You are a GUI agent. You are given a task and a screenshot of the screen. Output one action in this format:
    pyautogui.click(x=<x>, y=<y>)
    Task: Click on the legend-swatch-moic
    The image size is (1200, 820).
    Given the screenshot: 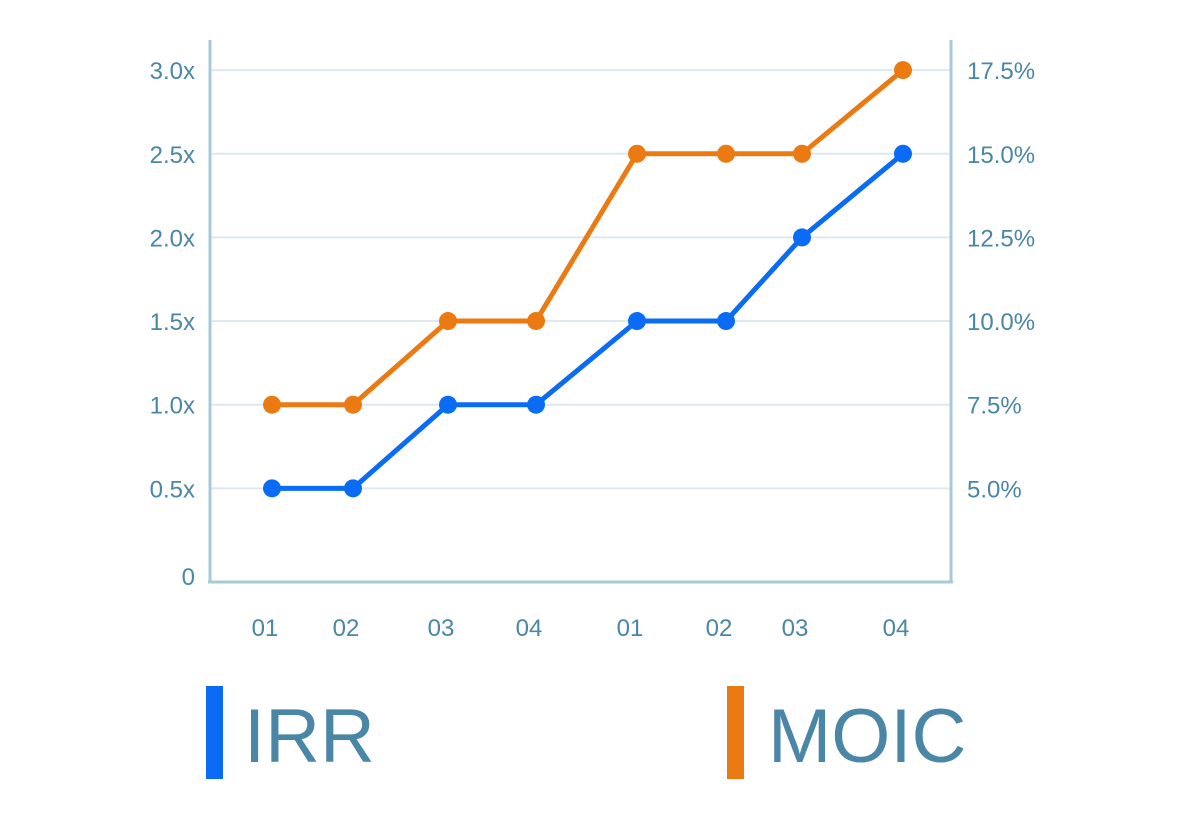 What is the action you would take?
    pyautogui.click(x=735, y=732)
    